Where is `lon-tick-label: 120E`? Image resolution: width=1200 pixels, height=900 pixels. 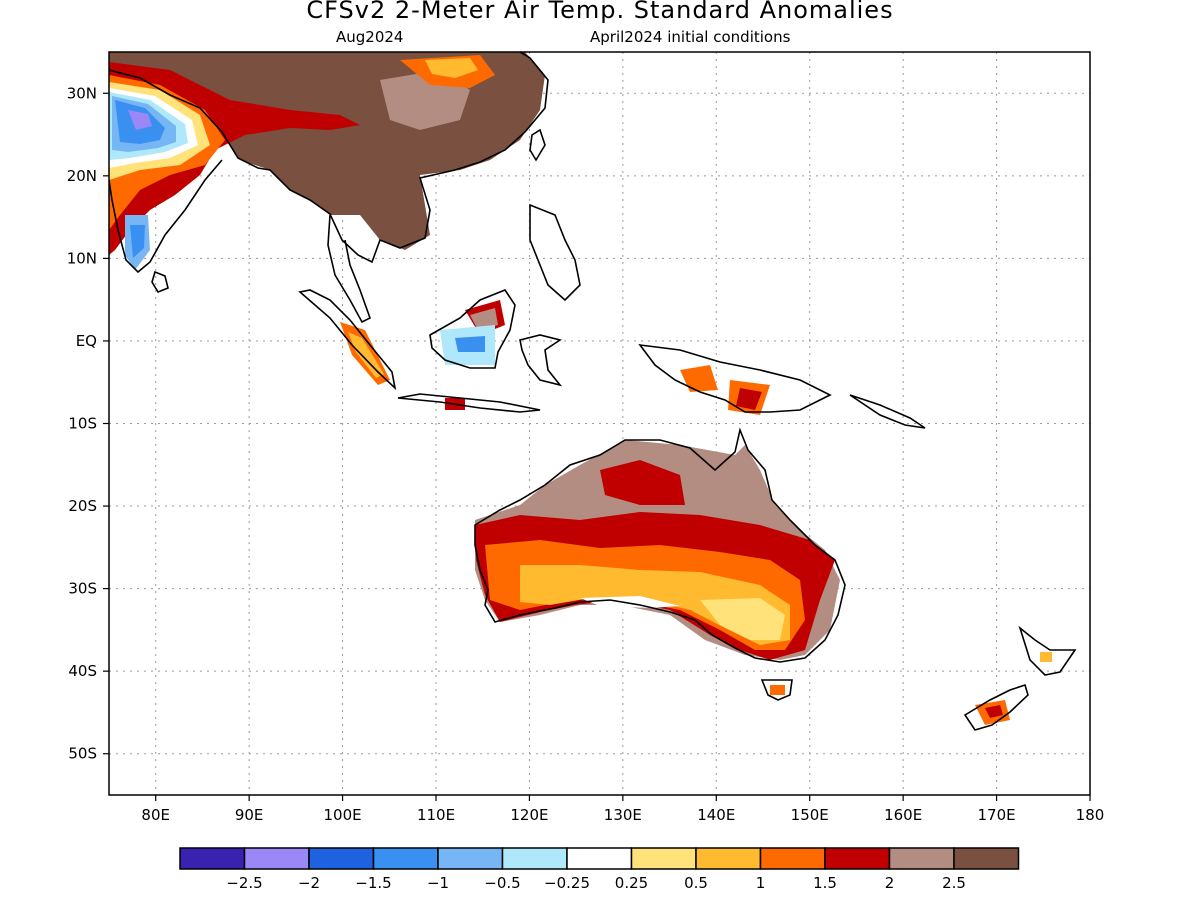
lon-tick-label: 120E is located at coordinates (529, 815).